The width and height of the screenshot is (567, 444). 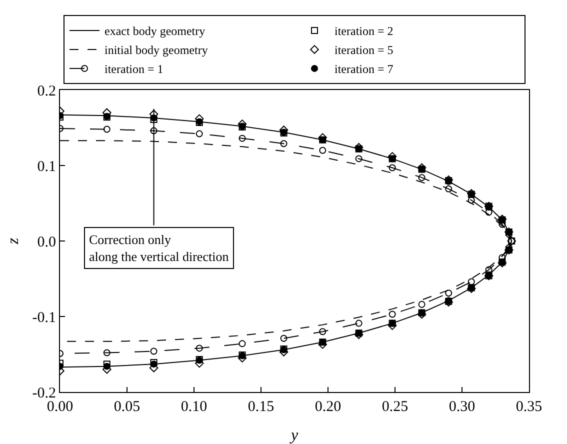 What do you see at coordinates (46, 242) in the screenshot?
I see `y-tick-label: 0.0` at bounding box center [46, 242].